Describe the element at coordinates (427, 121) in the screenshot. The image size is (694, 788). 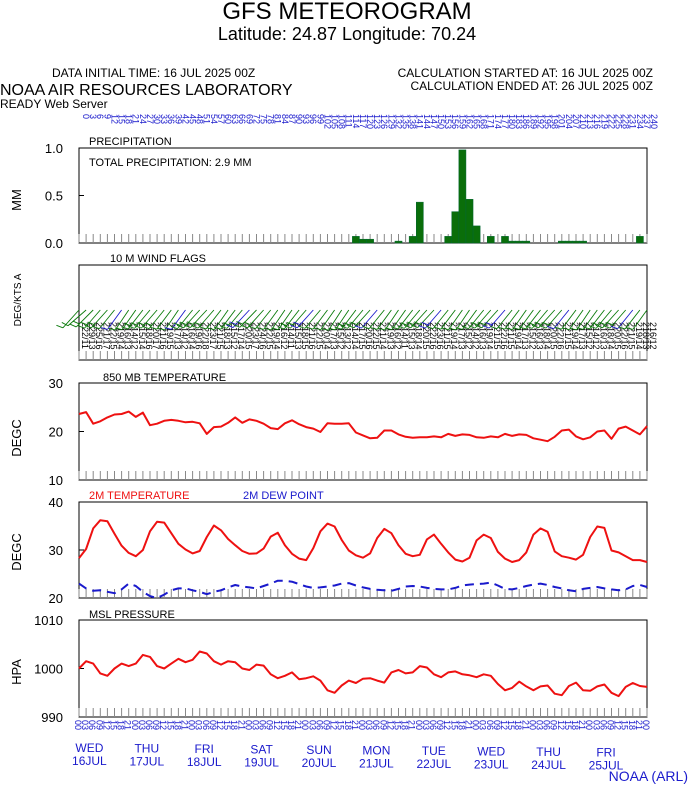
I see `forecast-hour-label: 144` at that location.